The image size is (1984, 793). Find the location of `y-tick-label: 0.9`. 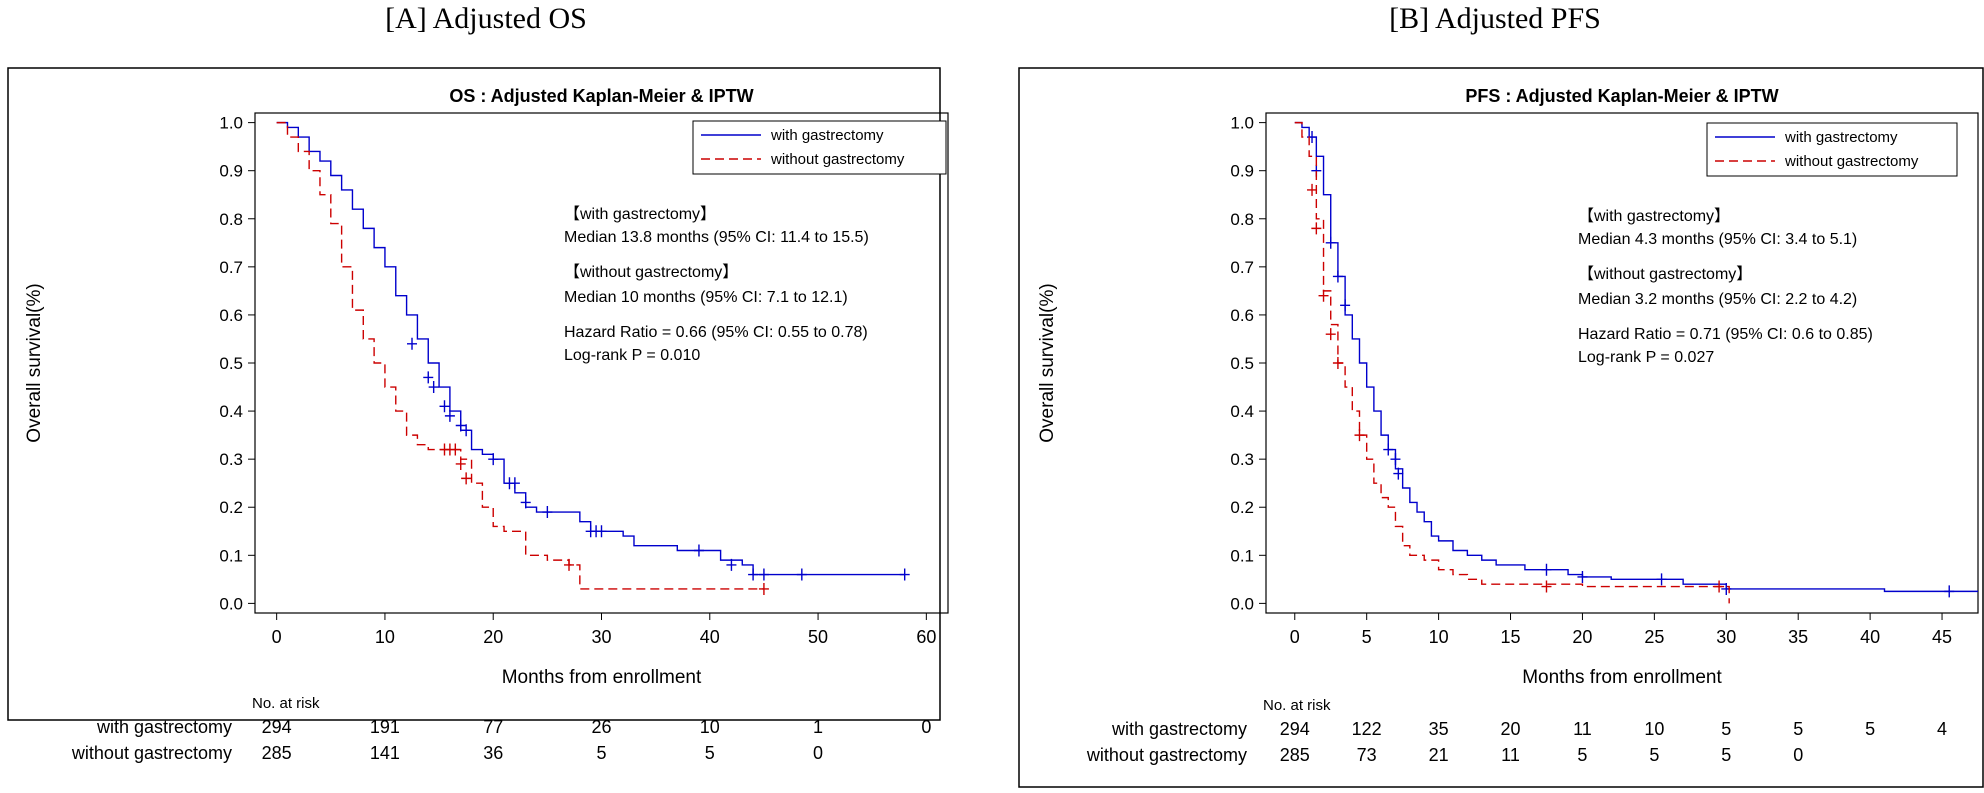

y-tick-label: 0.9 is located at coordinates (231, 171).